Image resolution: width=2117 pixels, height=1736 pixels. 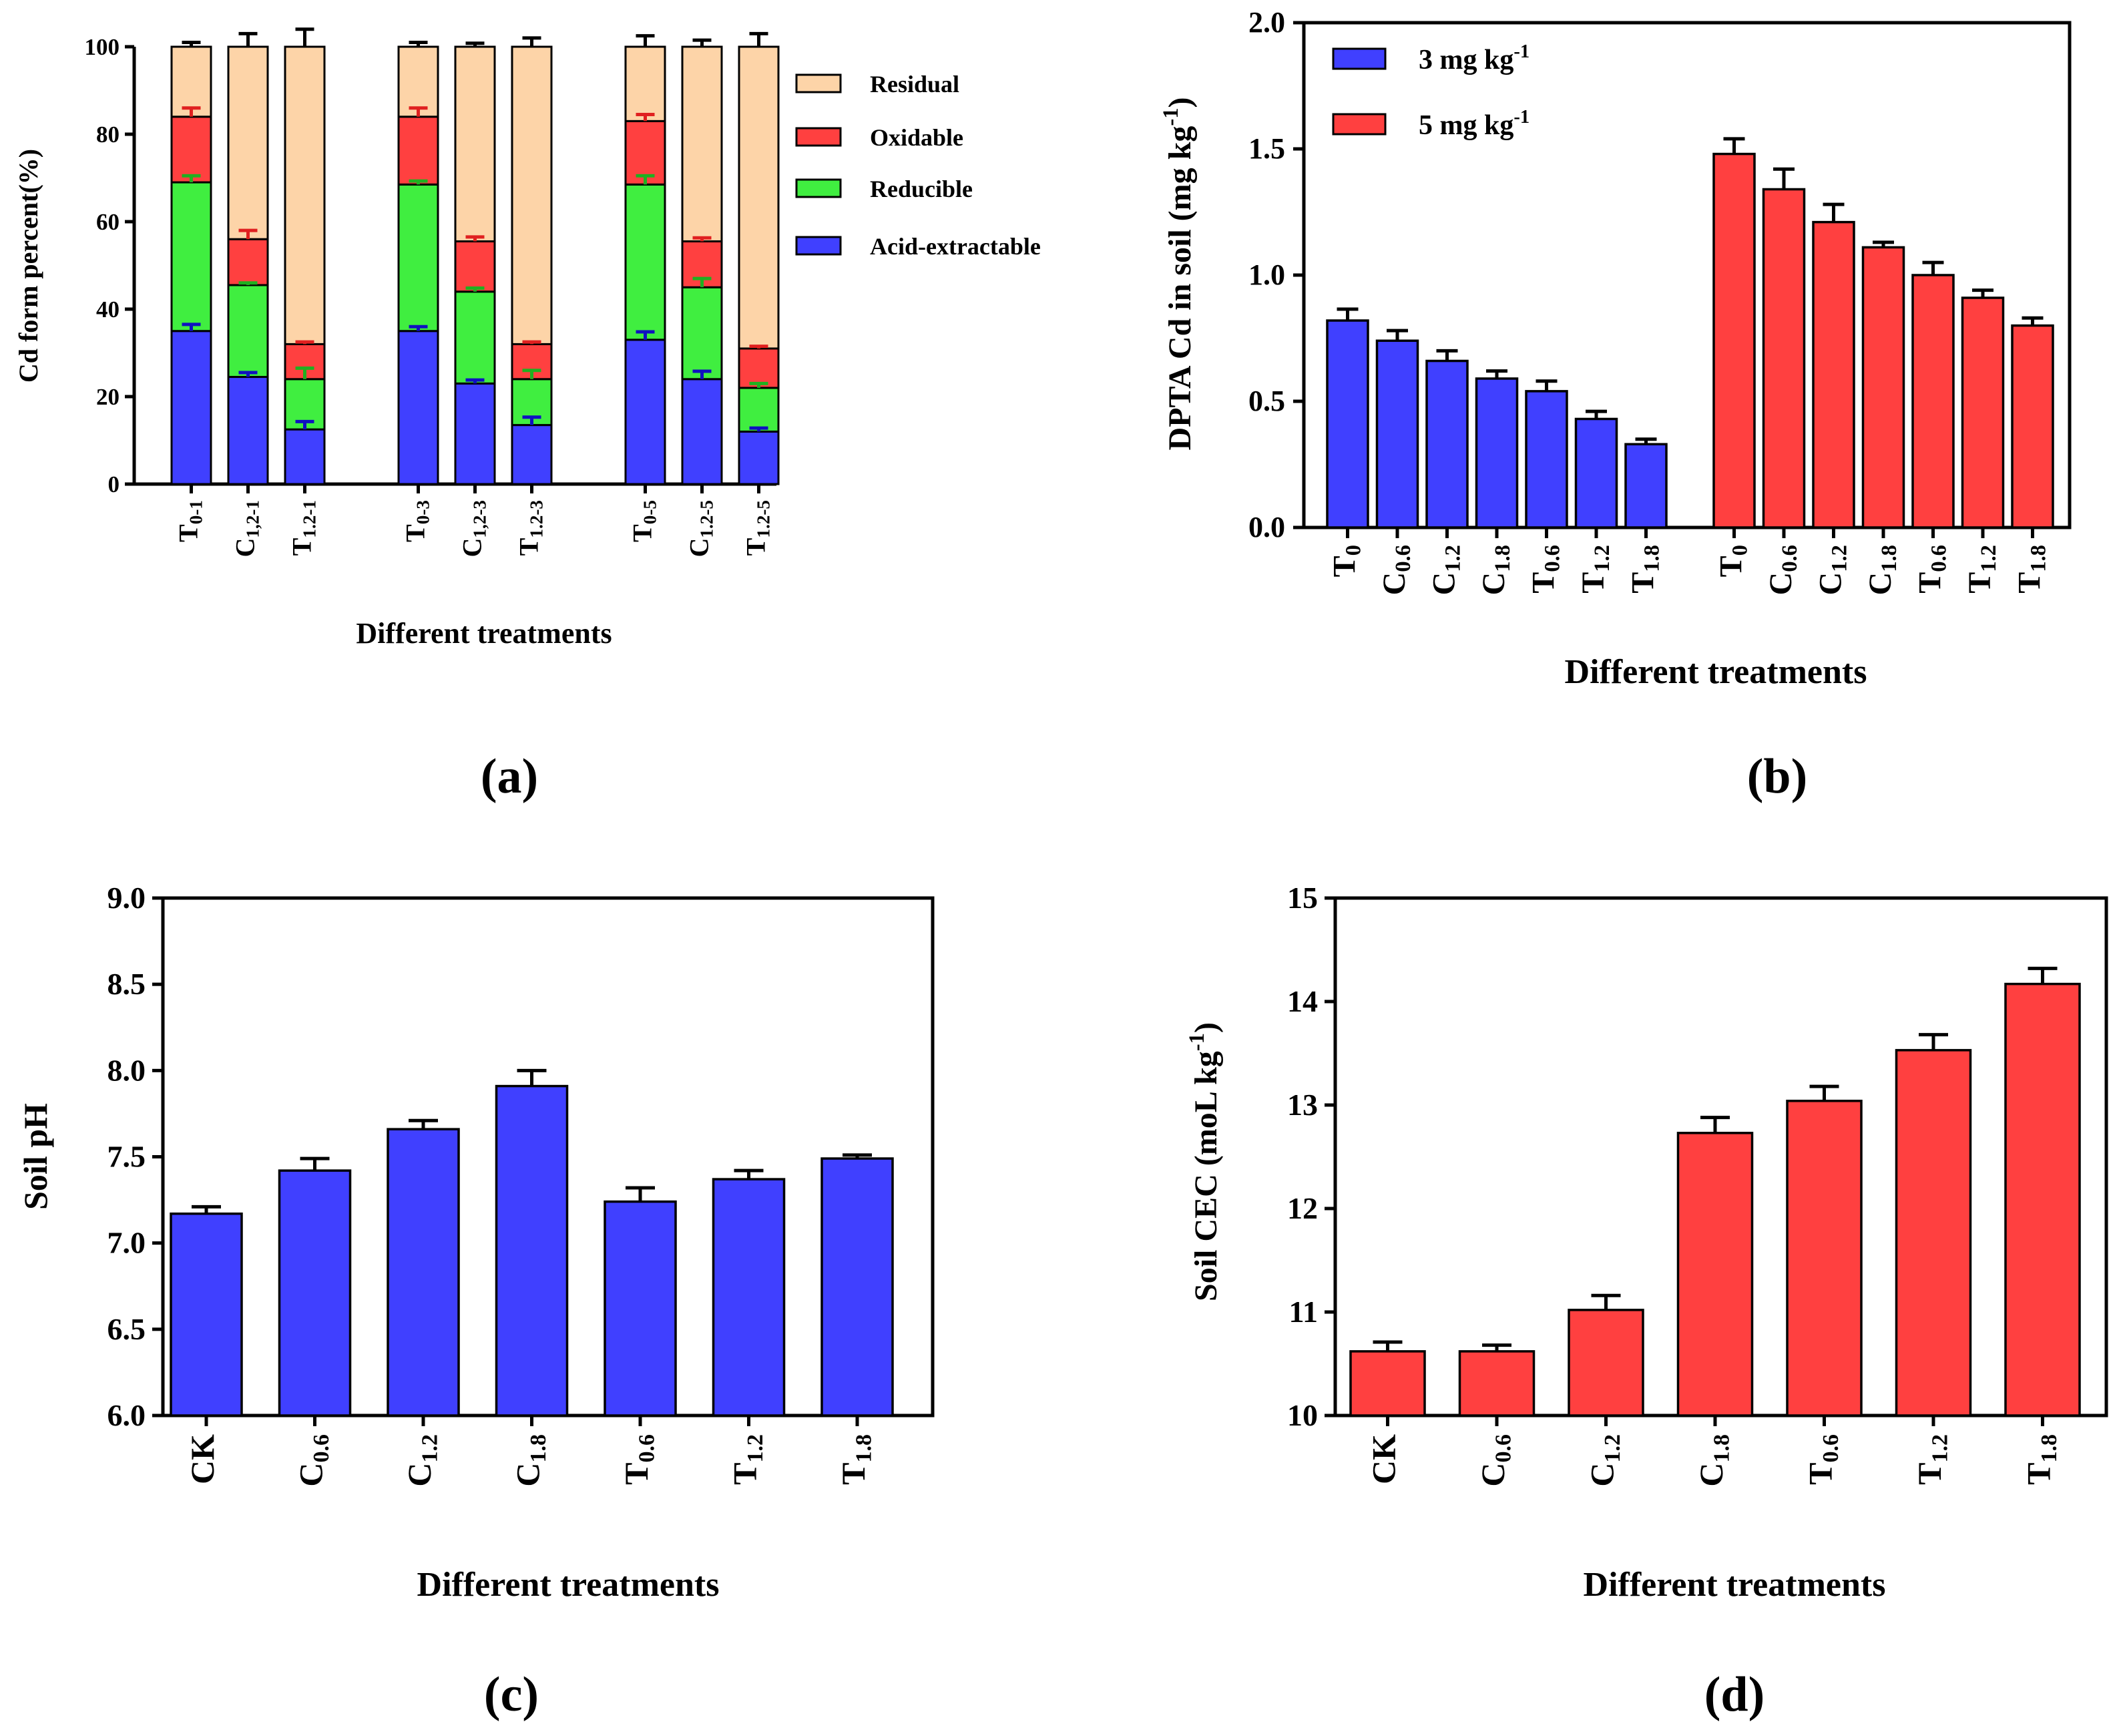 I want to click on y-tick-label: 8.5, so click(x=127, y=984).